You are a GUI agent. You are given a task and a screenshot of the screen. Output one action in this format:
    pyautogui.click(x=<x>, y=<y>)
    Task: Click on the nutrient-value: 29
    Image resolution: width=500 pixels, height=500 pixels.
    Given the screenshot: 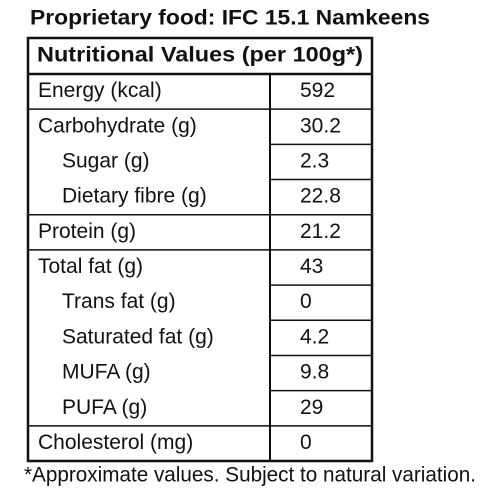 What is the action you would take?
    pyautogui.click(x=311, y=407)
    